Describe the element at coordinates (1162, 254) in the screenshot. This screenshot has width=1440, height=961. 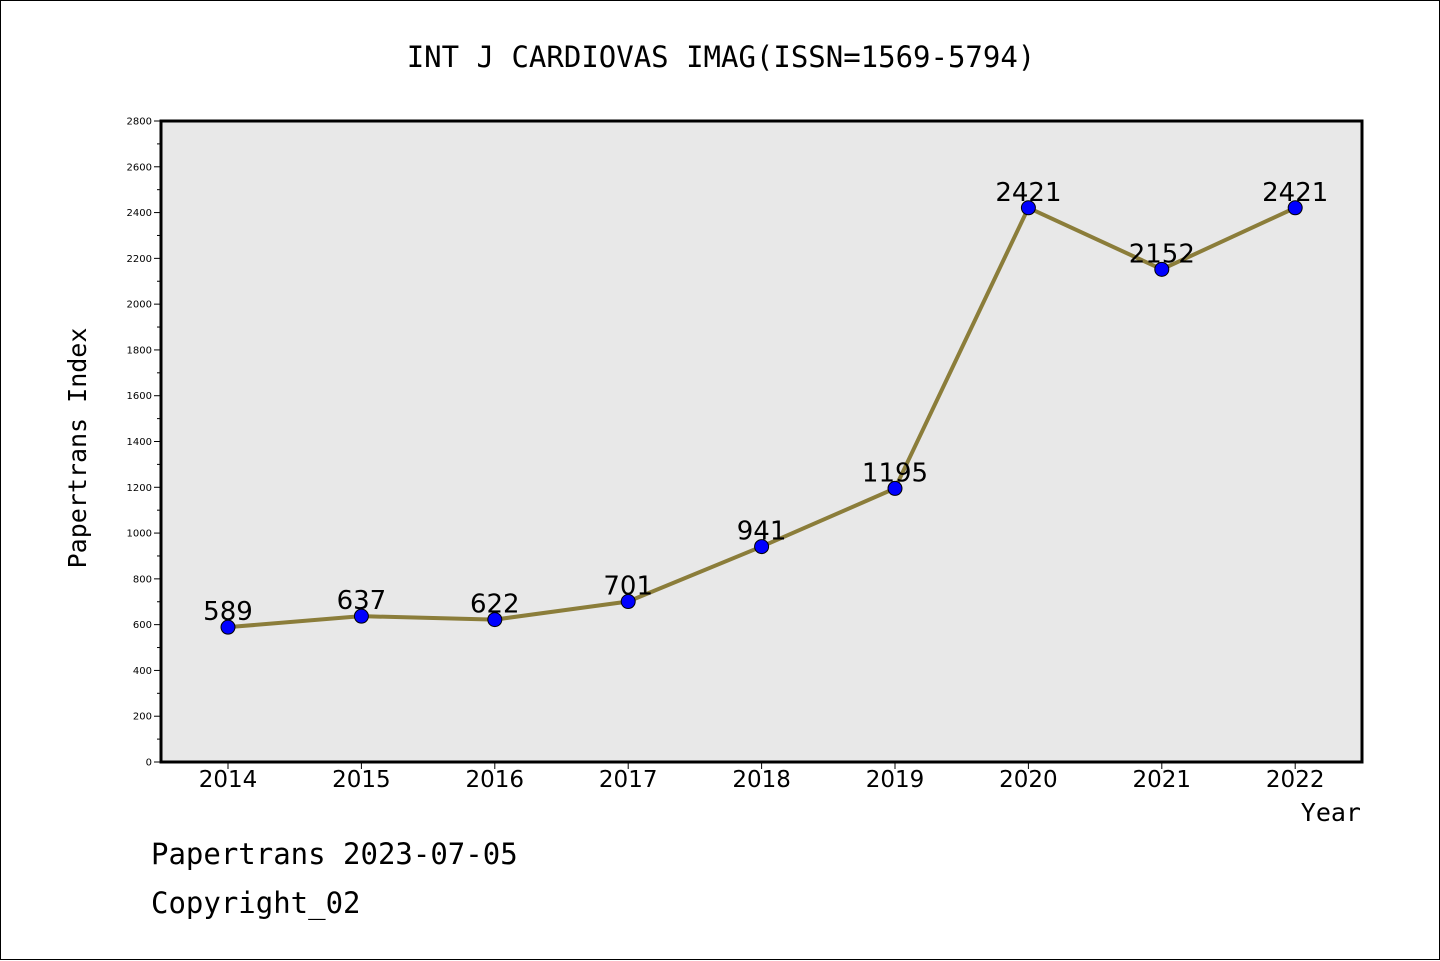
I see `data-label: 2152` at that location.